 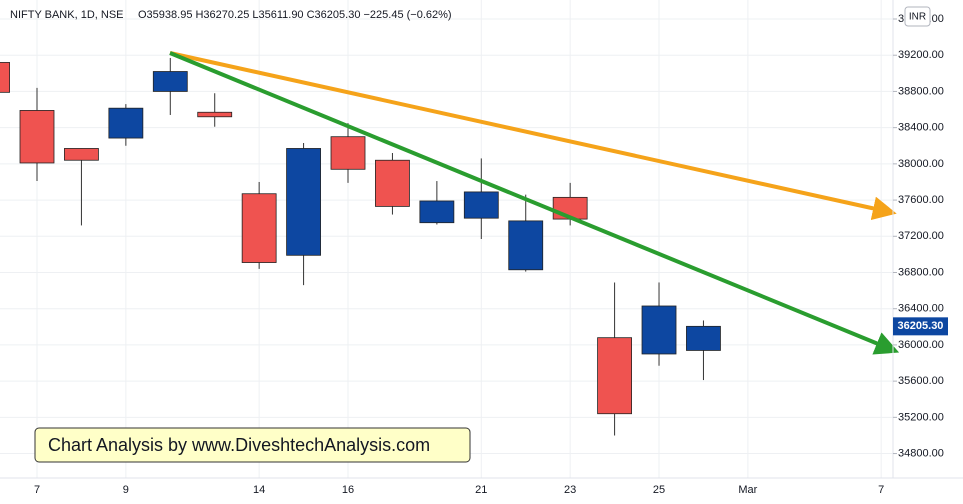 I want to click on y-tick-label: 34800.00, so click(x=921, y=453).